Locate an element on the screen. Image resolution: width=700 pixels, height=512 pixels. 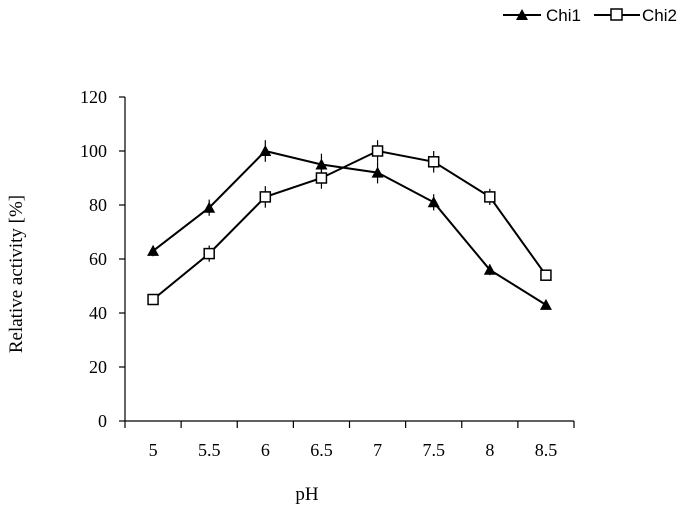
y-axis is located at coordinates (122, 259).